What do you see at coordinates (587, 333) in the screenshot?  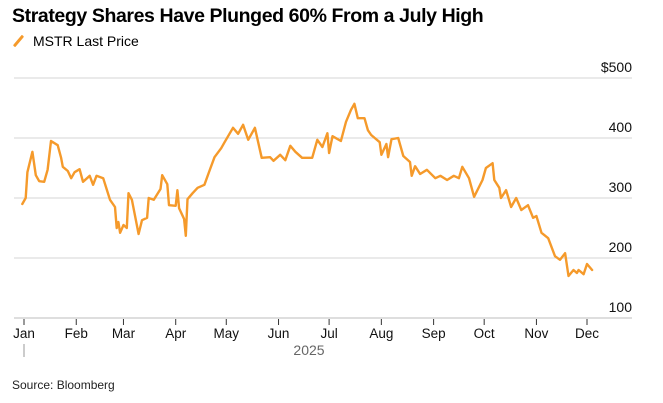 I see `x-tick-label: Dec` at bounding box center [587, 333].